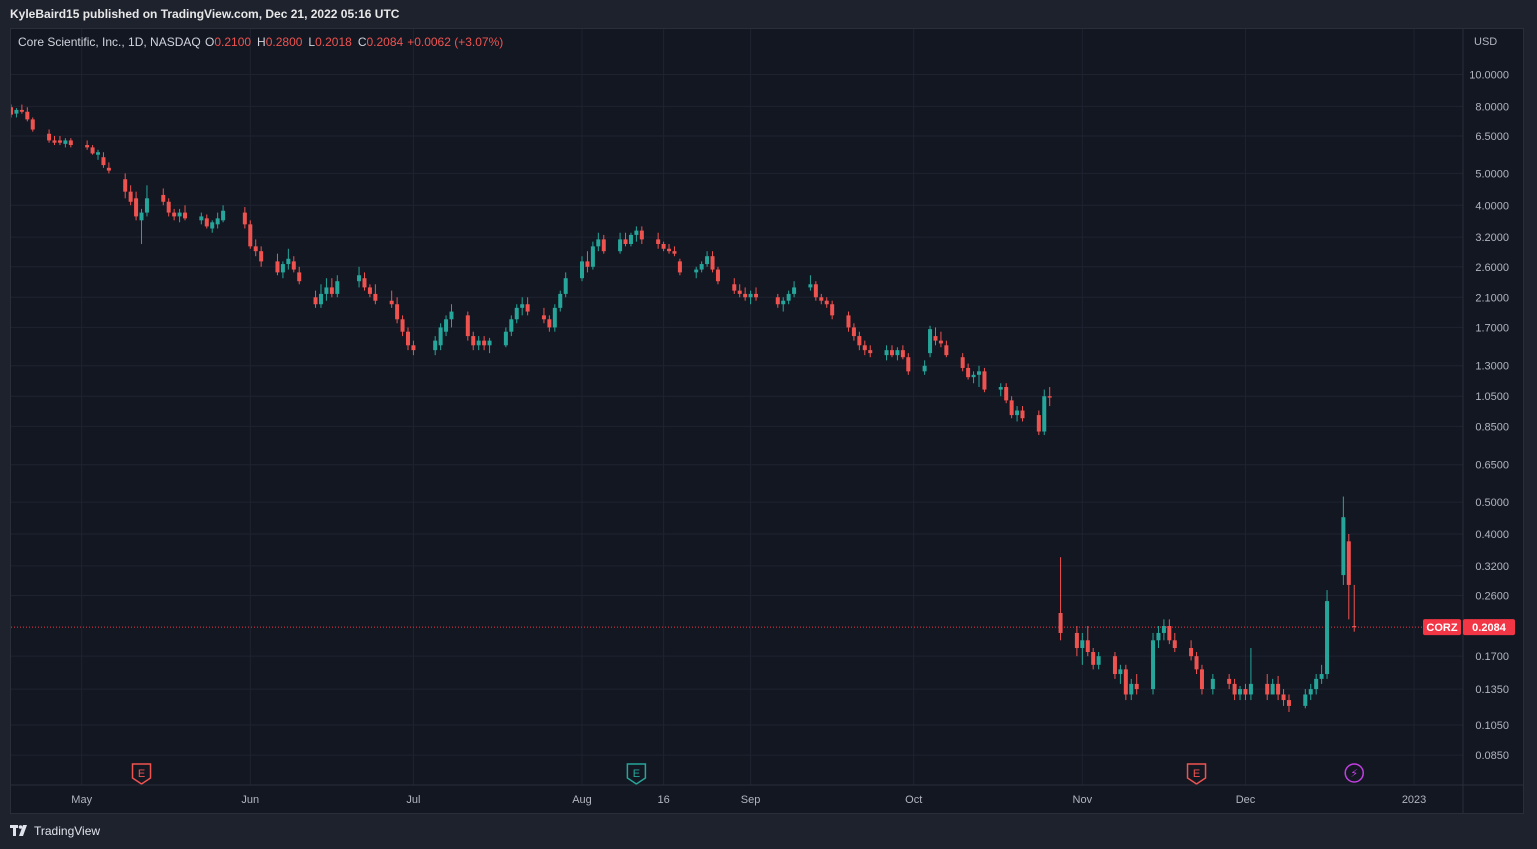 This screenshot has width=1537, height=849. I want to click on price-tick-label: 0.1050, so click(1492, 726).